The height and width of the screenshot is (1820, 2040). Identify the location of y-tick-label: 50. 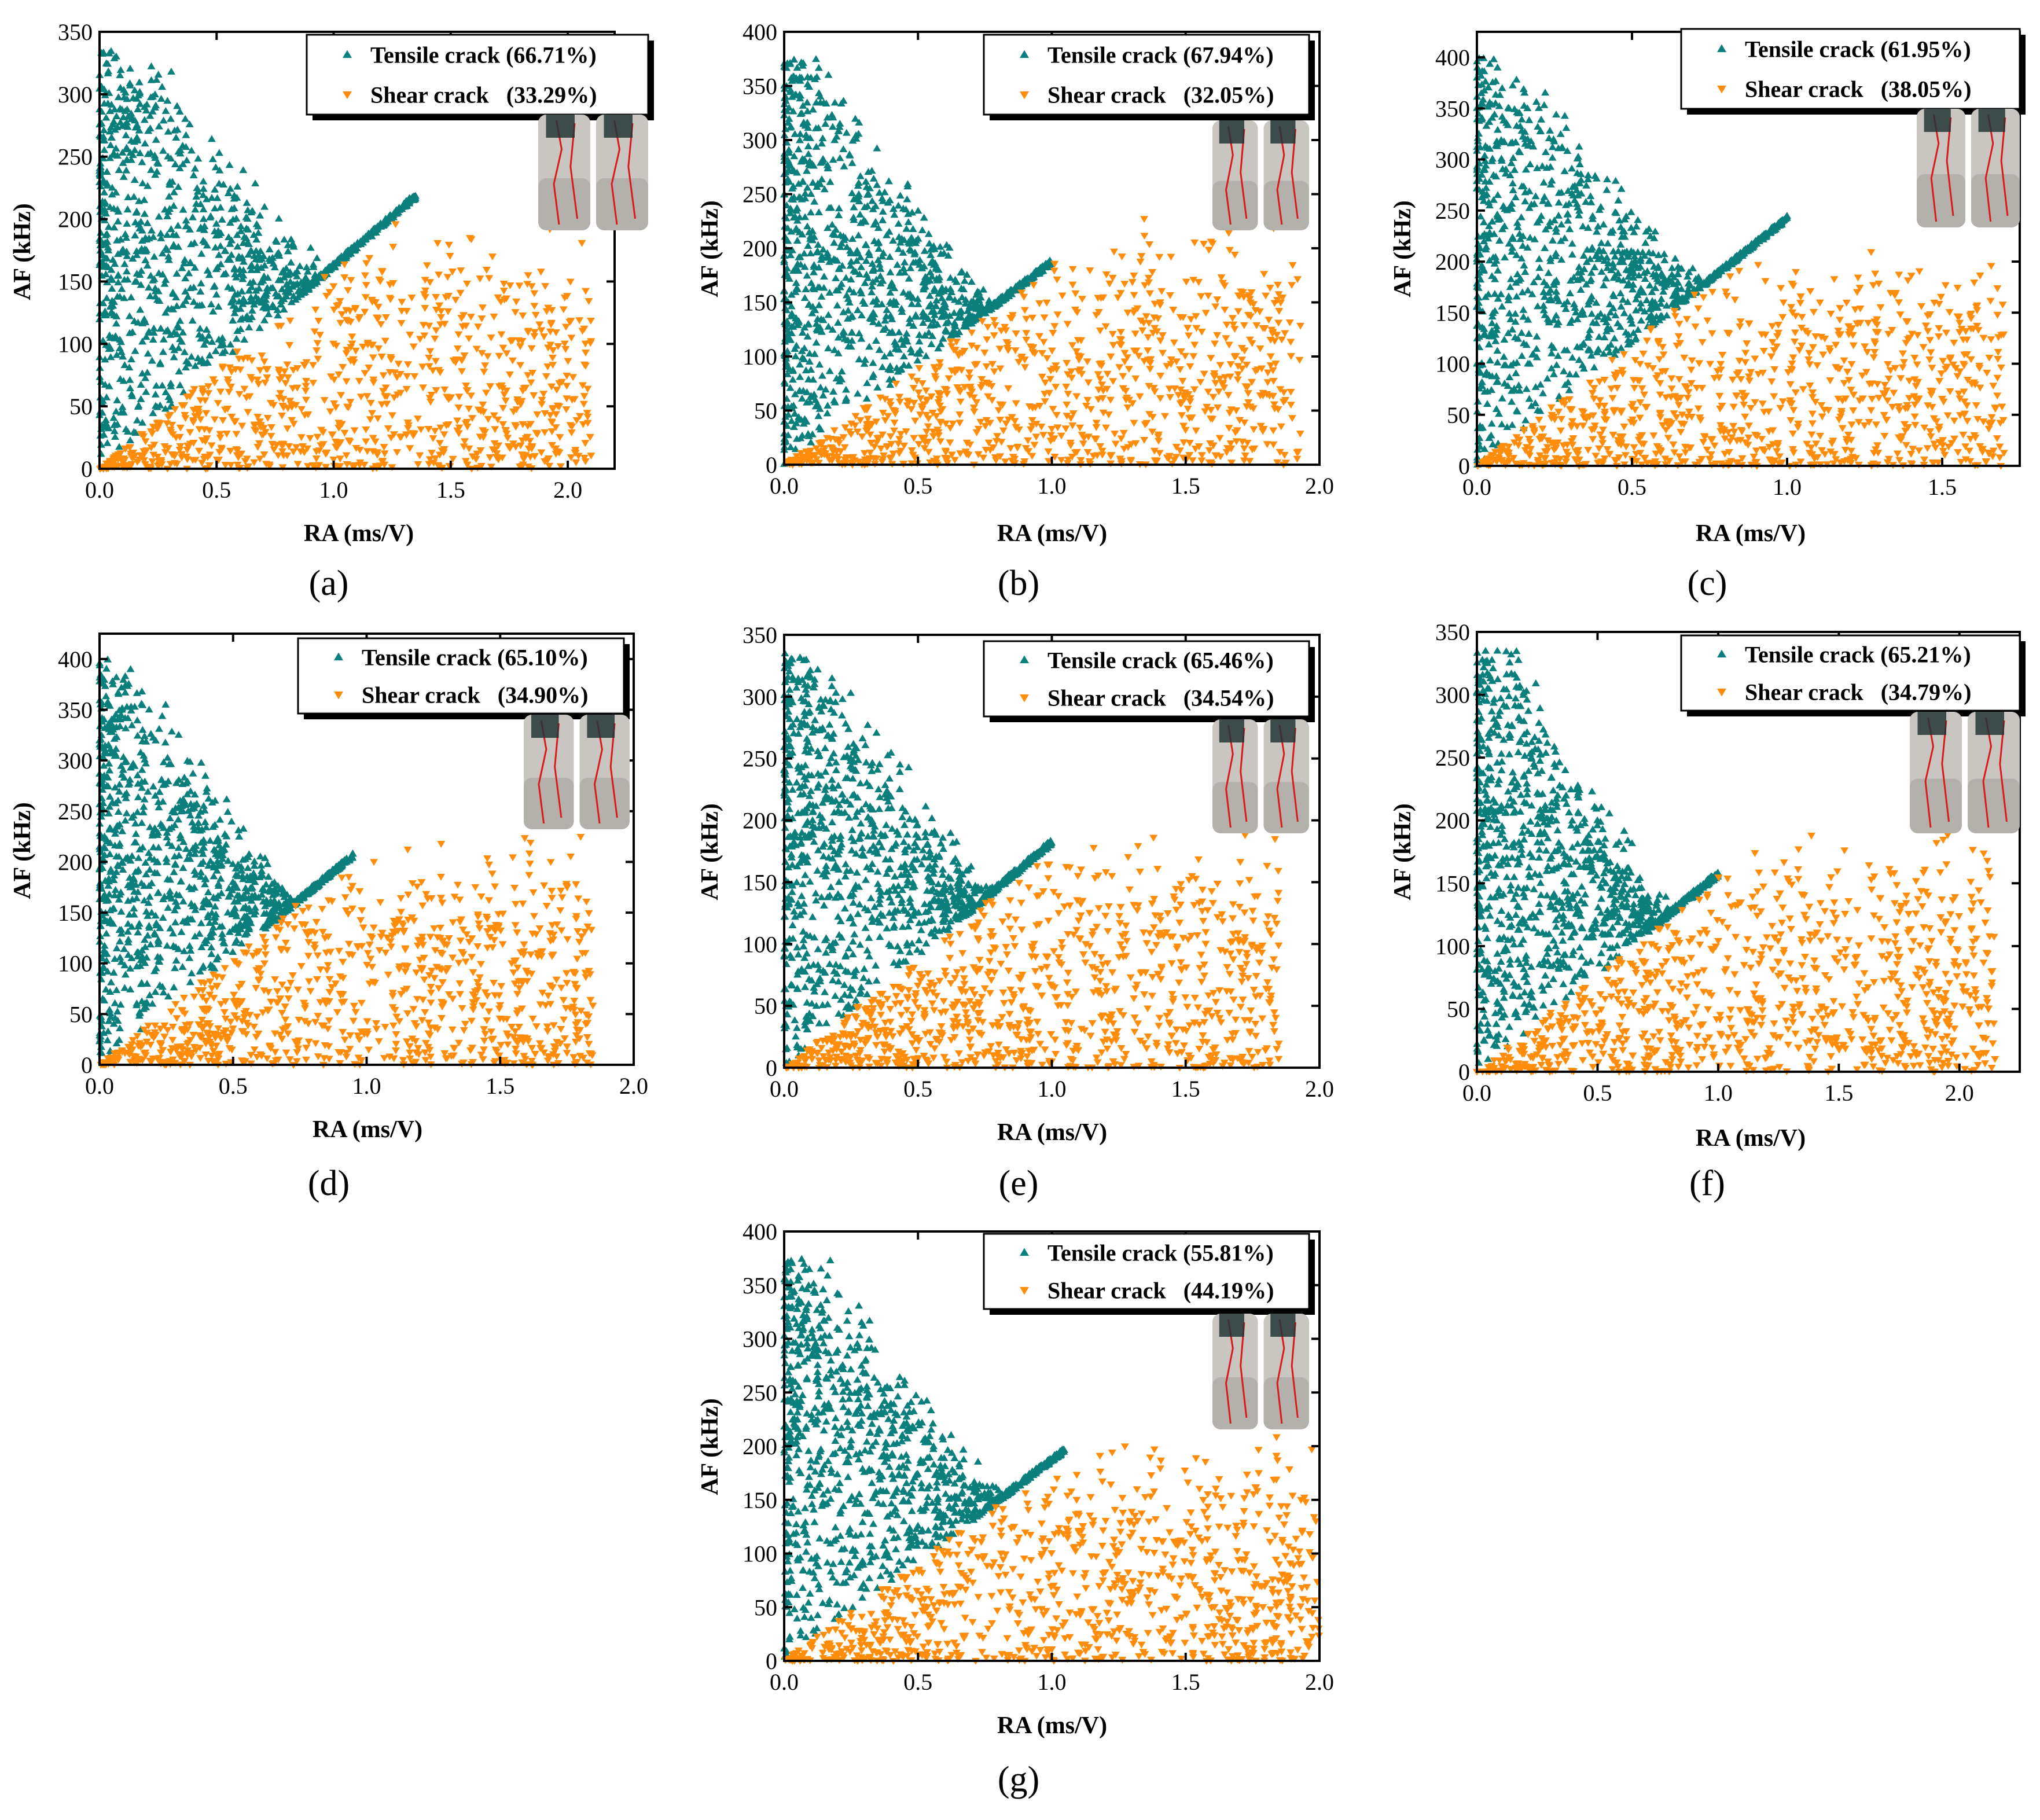
(765, 411).